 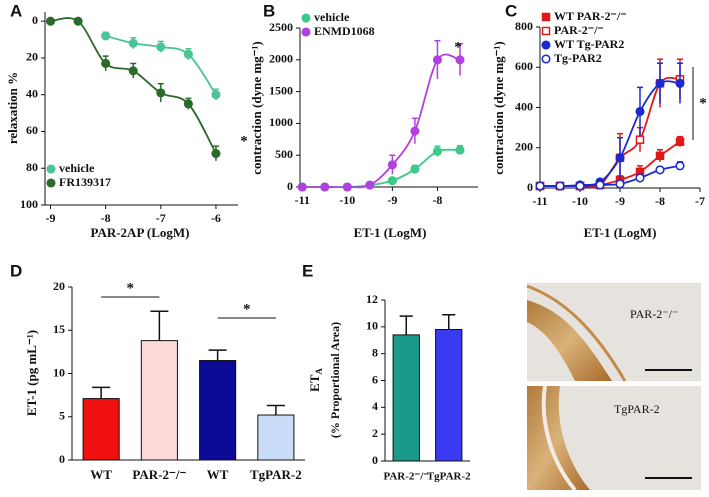 I want to click on micrograph-label: TgPAR-2, so click(x=637, y=409).